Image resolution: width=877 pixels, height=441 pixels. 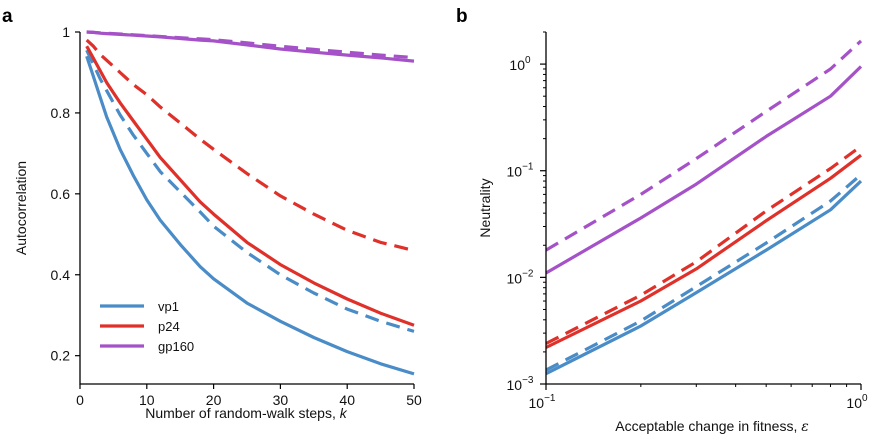 I want to click on legend-label-p24: p24, so click(x=169, y=326).